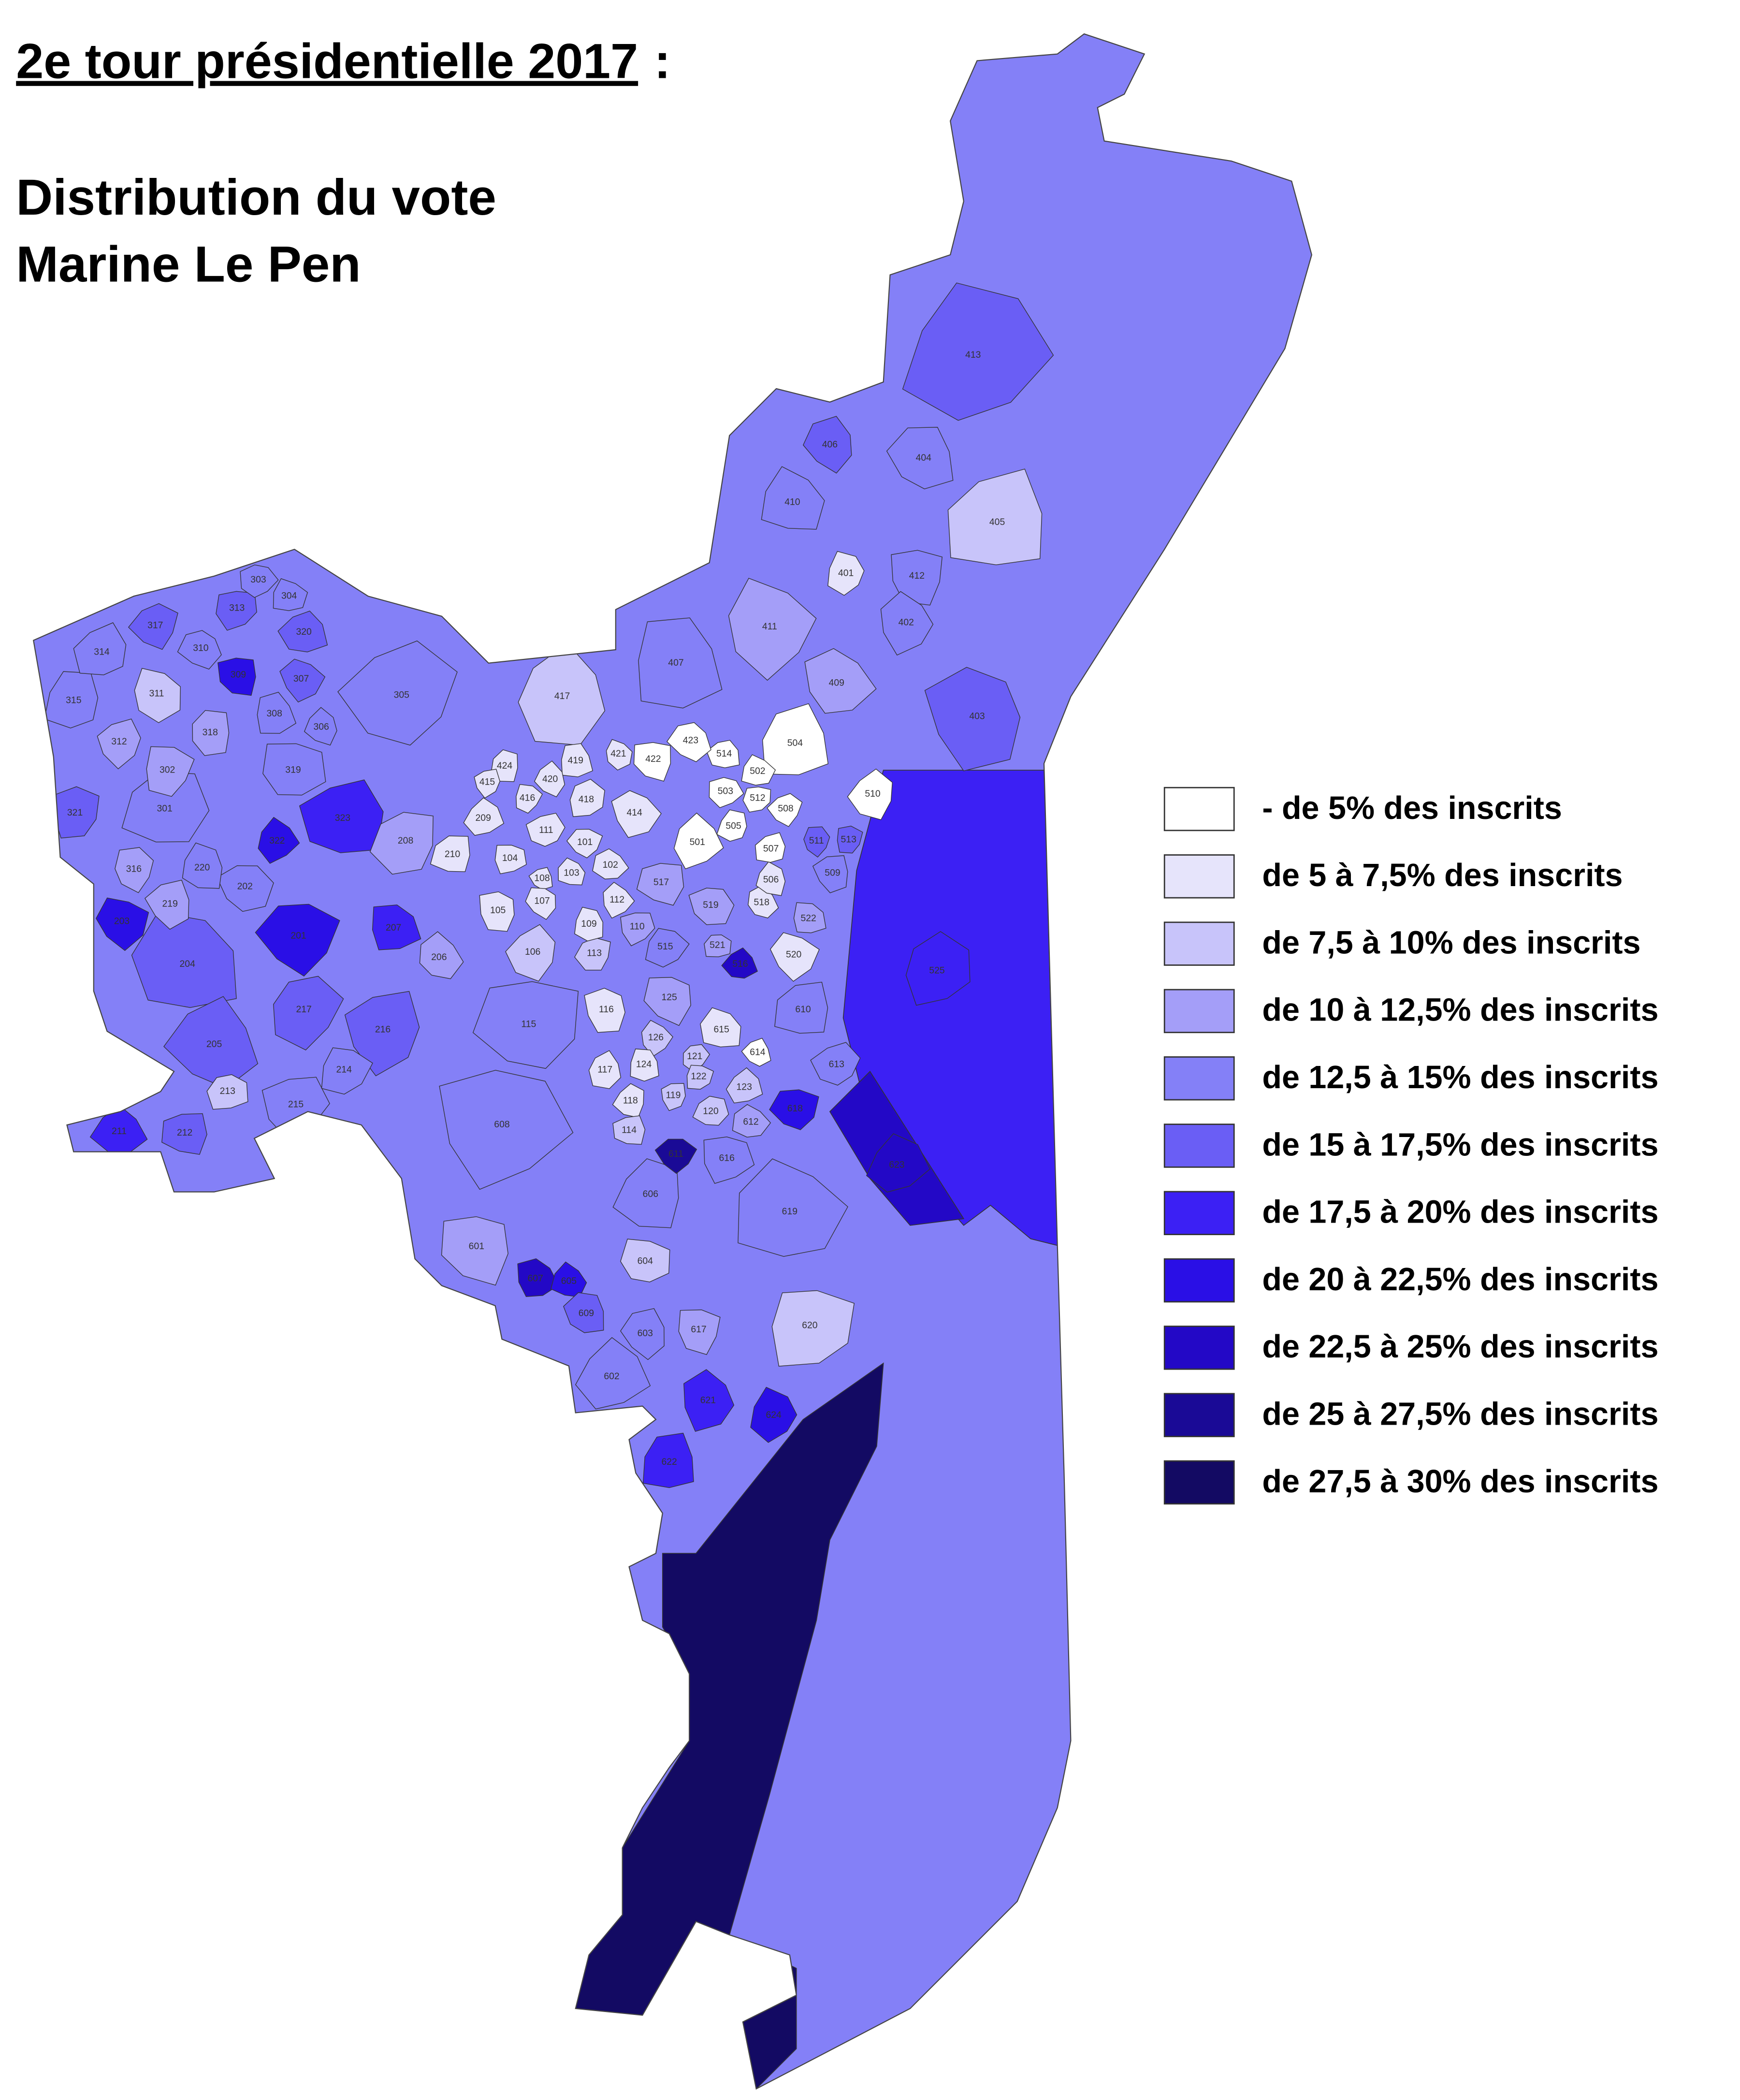 This screenshot has width=1740, height=2100. Describe the element at coordinates (676, 662) in the screenshot. I see `district-label: 407` at that location.